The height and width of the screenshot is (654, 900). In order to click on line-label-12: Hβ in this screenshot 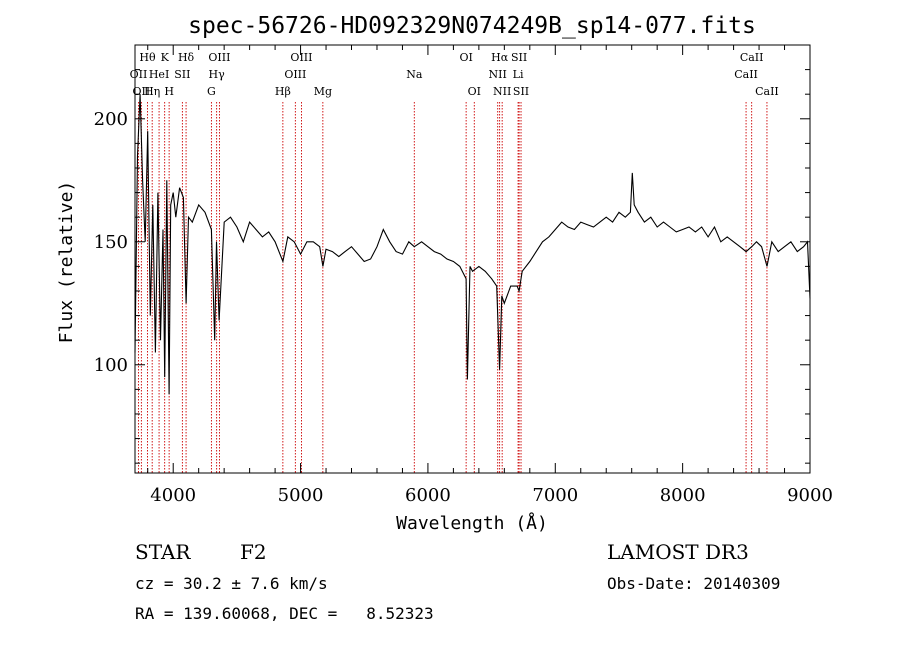, I will do `click(283, 91)`.